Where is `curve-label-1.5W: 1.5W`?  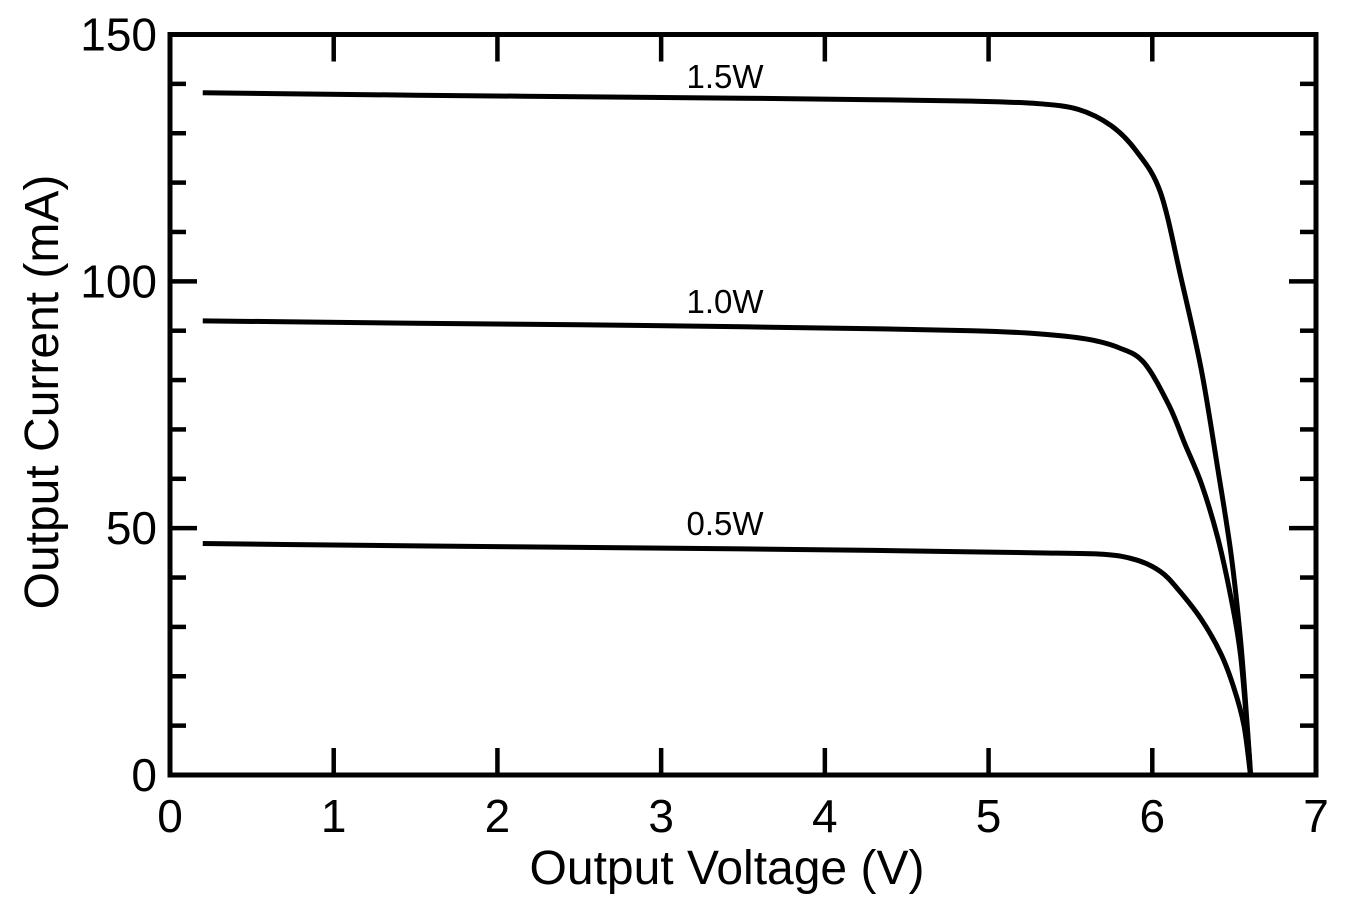 curve-label-1.5W: 1.5W is located at coordinates (725, 76).